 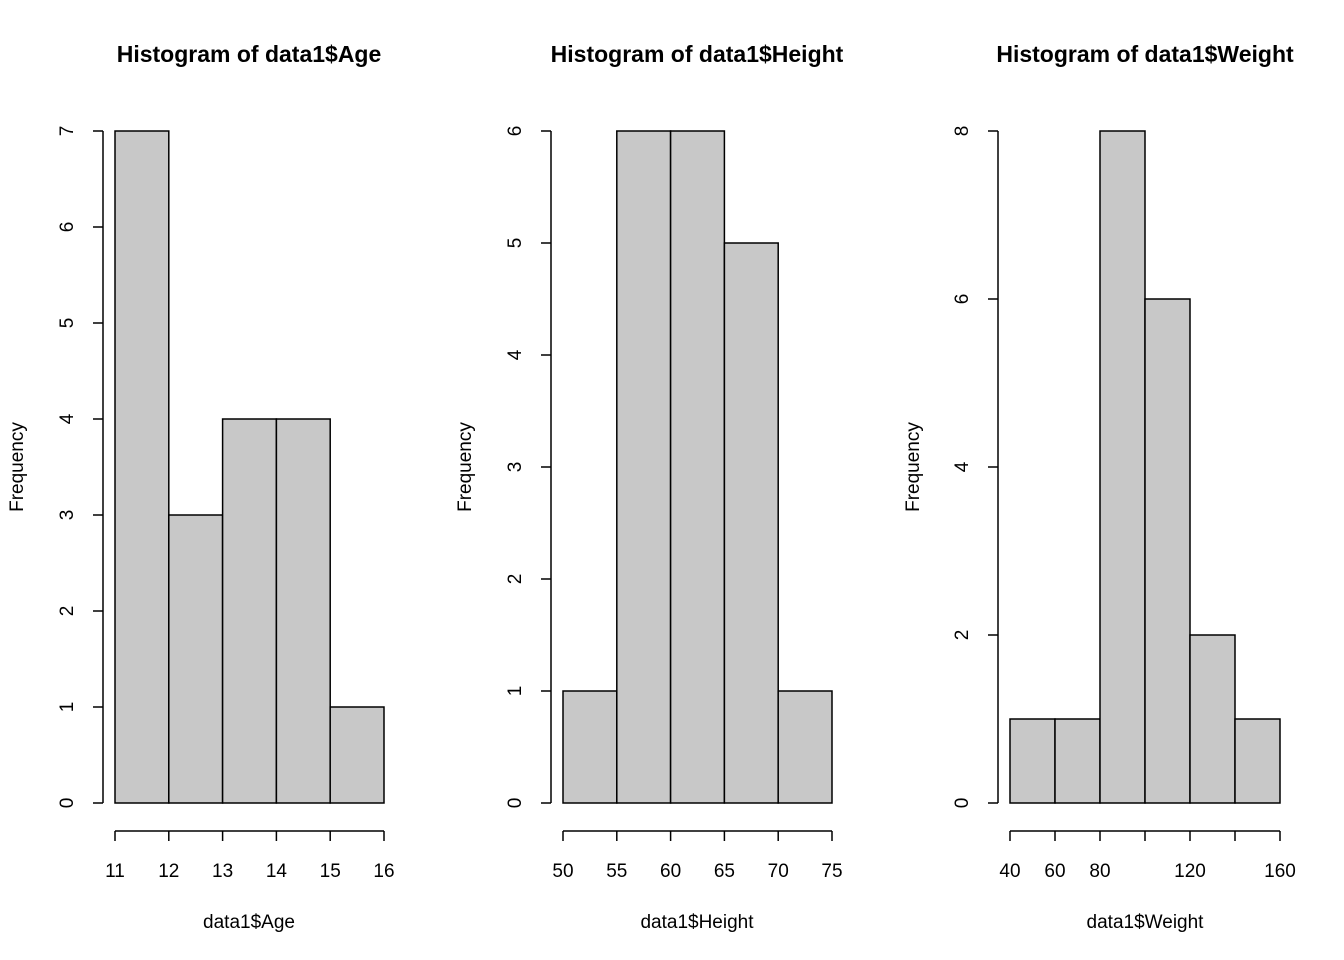 What do you see at coordinates (383, 871) in the screenshot?
I see `x-tick-label: 16` at bounding box center [383, 871].